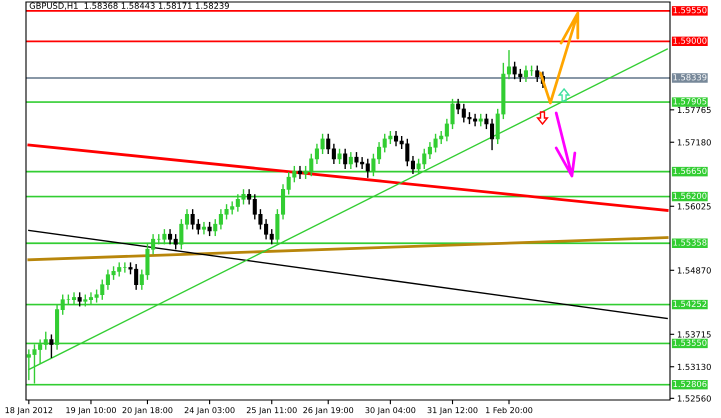  What do you see at coordinates (694, 398) in the screenshot?
I see `y-tick-label: 1.52560` at bounding box center [694, 398].